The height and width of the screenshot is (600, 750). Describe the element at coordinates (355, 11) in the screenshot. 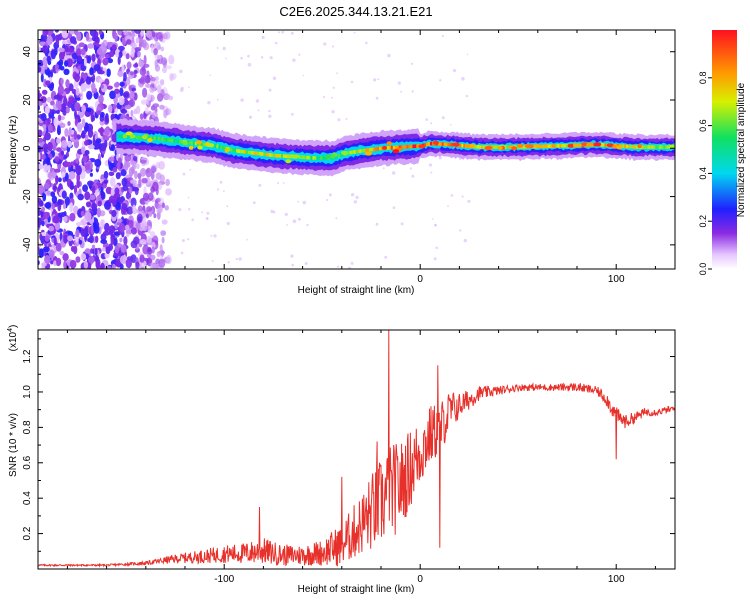

I see `chart-title: C2E6.2025.344.13.21.E21` at that location.